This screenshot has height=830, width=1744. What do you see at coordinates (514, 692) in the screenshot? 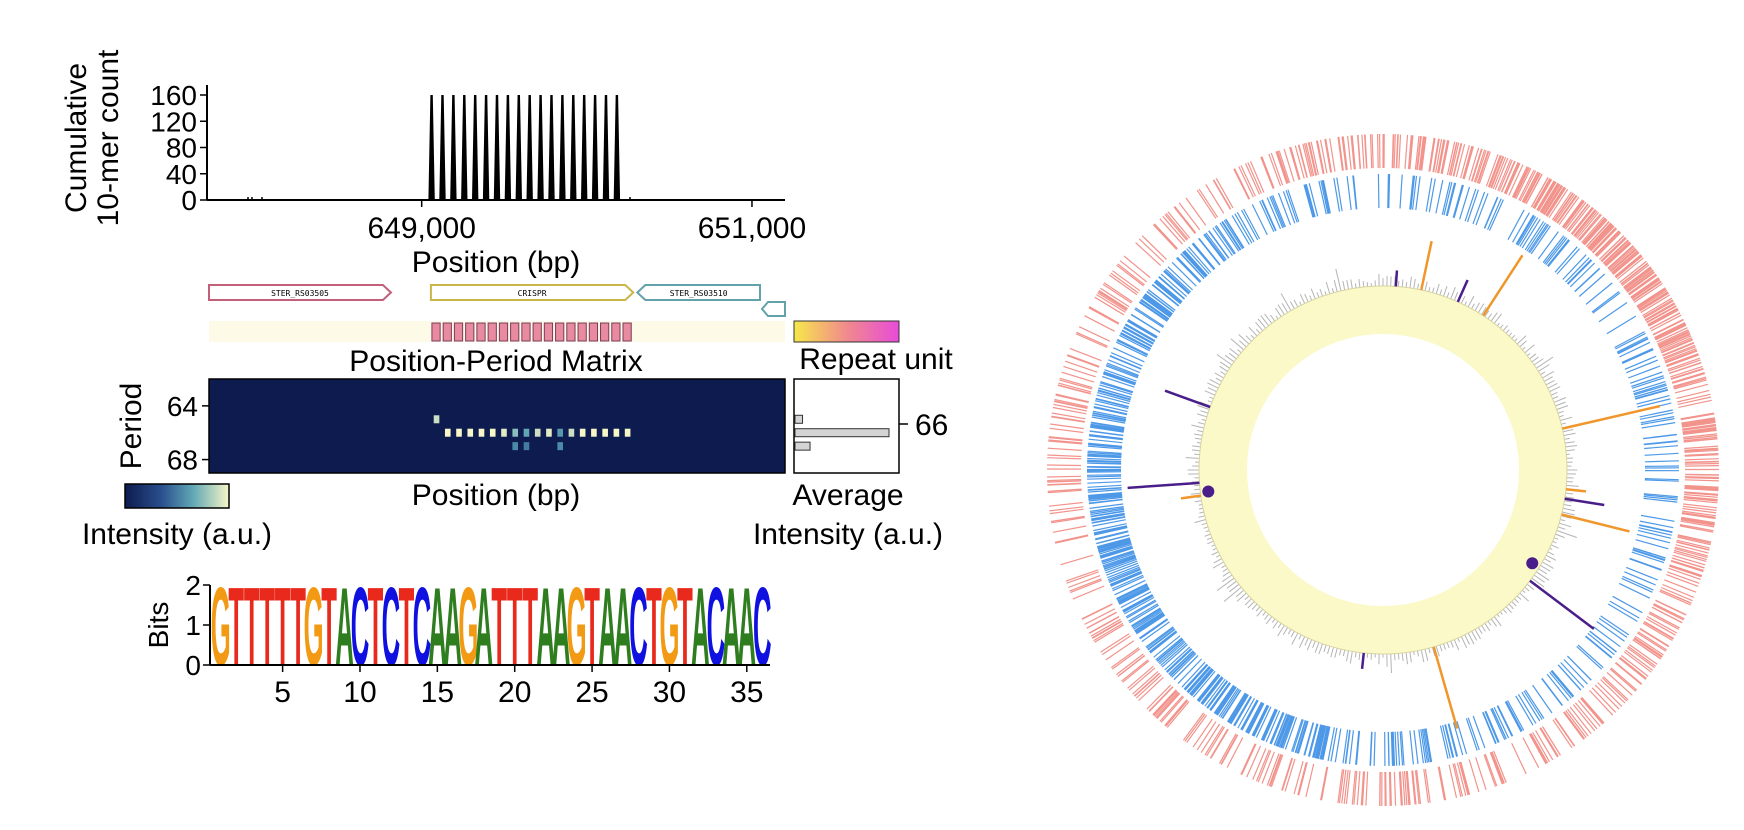
I see `logo-xtick-label: 20` at bounding box center [514, 692].